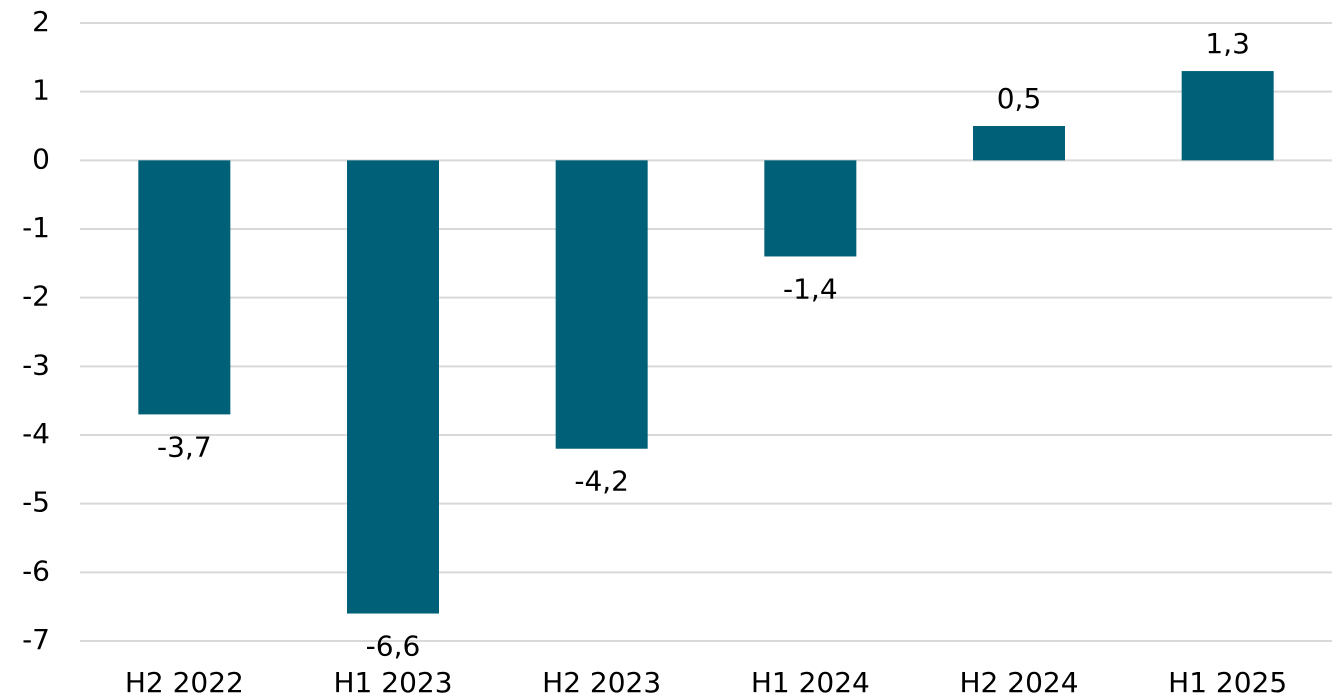 This screenshot has height=700, width=1332. Describe the element at coordinates (1018, 682) in the screenshot. I see `x-tick-label: H2 2024` at that location.